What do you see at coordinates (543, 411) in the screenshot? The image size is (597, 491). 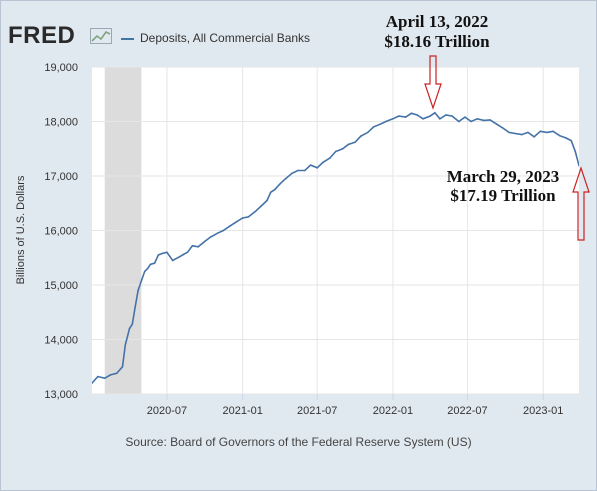 I see `x-tick-label: 2023-01` at bounding box center [543, 411].